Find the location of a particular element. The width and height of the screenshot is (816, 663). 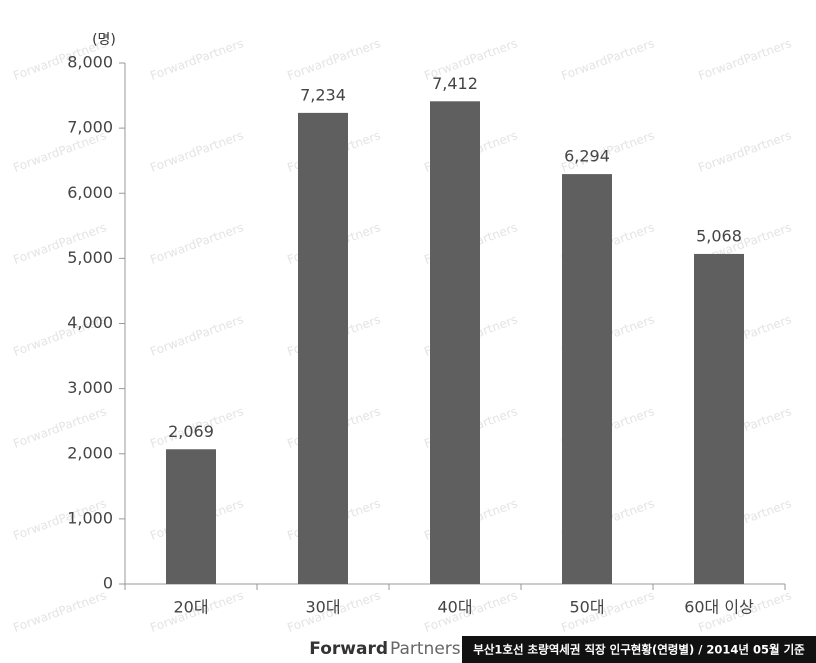

y-tick-label: 8,000 is located at coordinates (90, 62).